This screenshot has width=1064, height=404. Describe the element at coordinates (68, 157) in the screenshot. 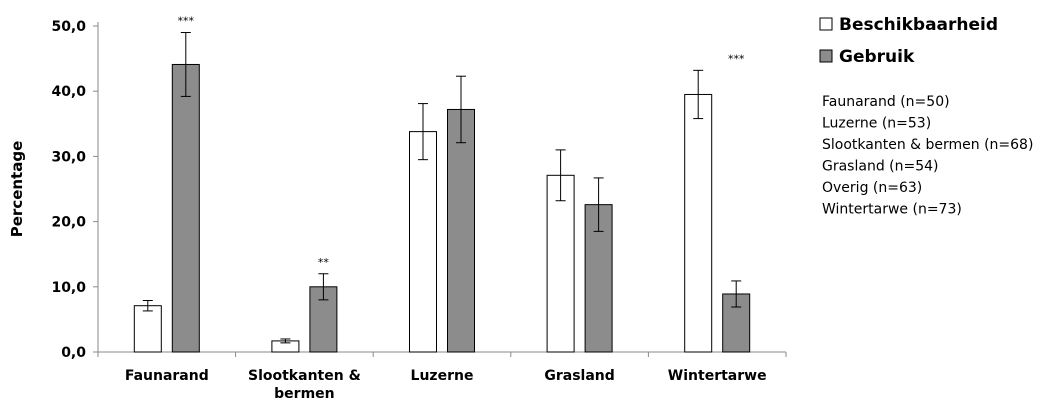

I see `y-tick-label: 30,0` at that location.